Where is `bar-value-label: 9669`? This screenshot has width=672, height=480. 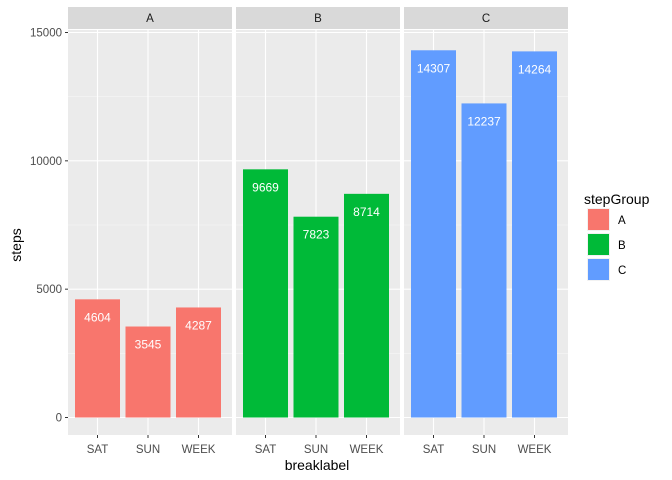
bar-value-label: 9669 is located at coordinates (265, 187).